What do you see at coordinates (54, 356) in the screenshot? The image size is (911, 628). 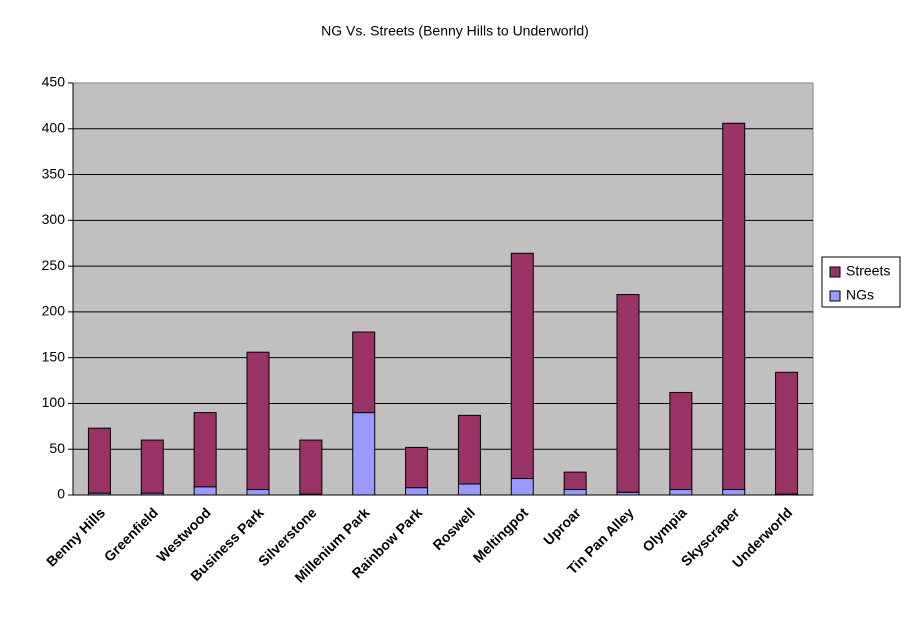 I see `y-tick-label: 150` at bounding box center [54, 356].